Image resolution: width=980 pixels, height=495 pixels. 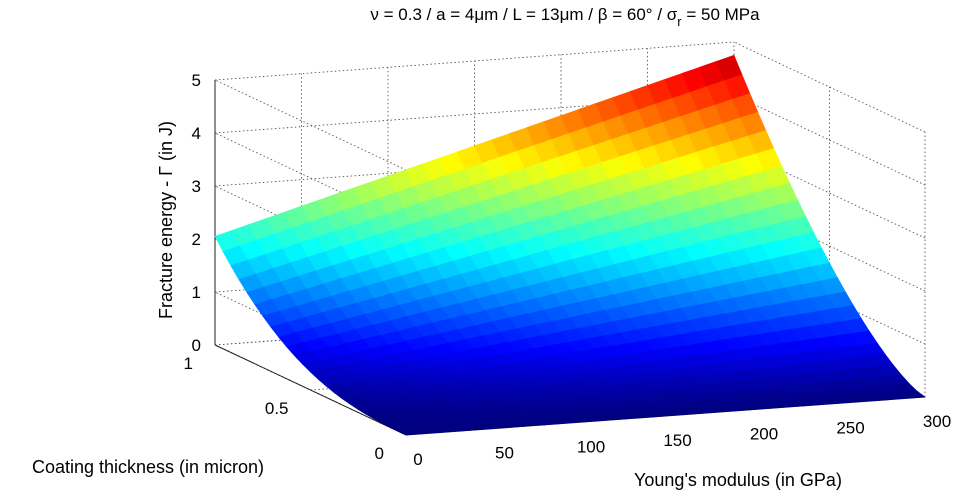 I want to click on surface-patch, so click(x=912, y=394).